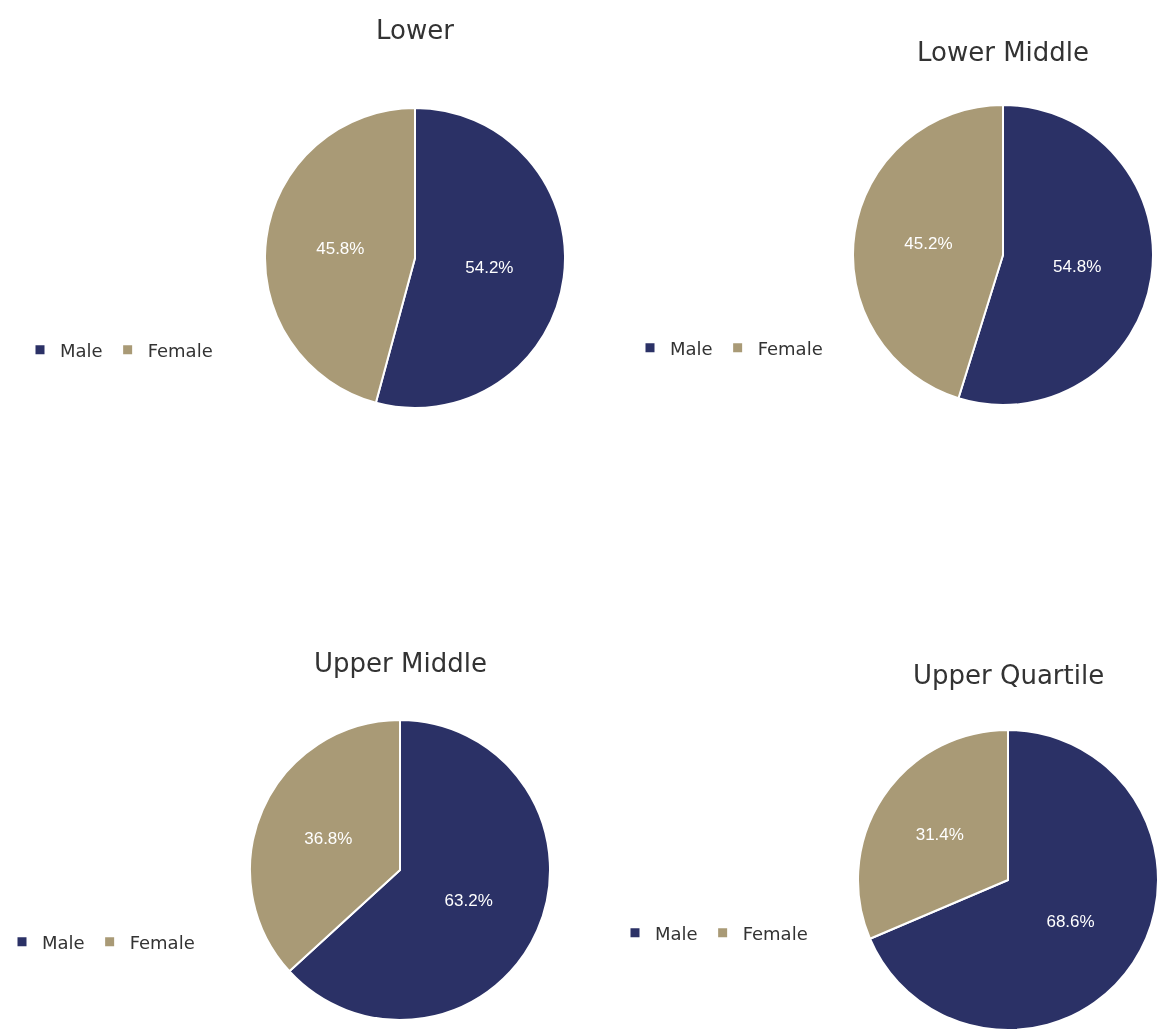  I want to click on data-label: 45.8%, so click(340, 248).